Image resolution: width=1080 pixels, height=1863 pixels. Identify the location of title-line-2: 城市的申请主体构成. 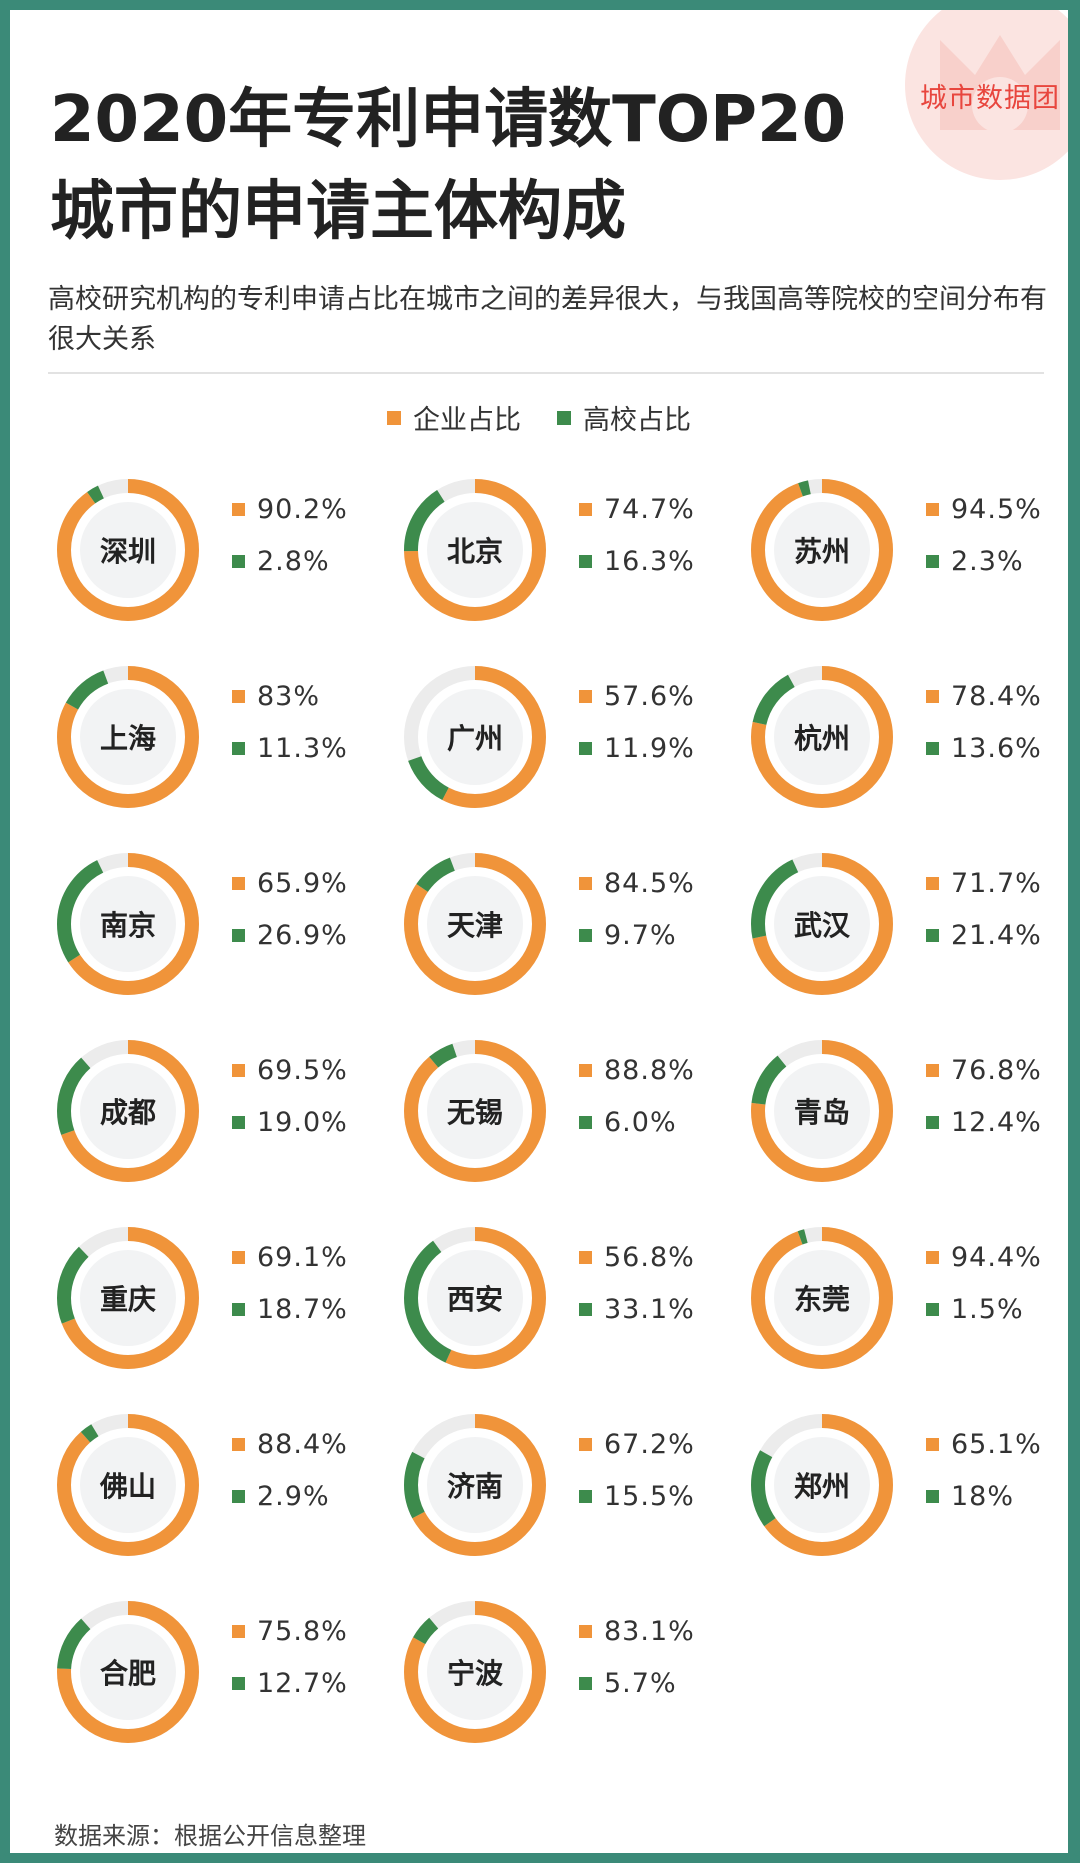
(338, 212).